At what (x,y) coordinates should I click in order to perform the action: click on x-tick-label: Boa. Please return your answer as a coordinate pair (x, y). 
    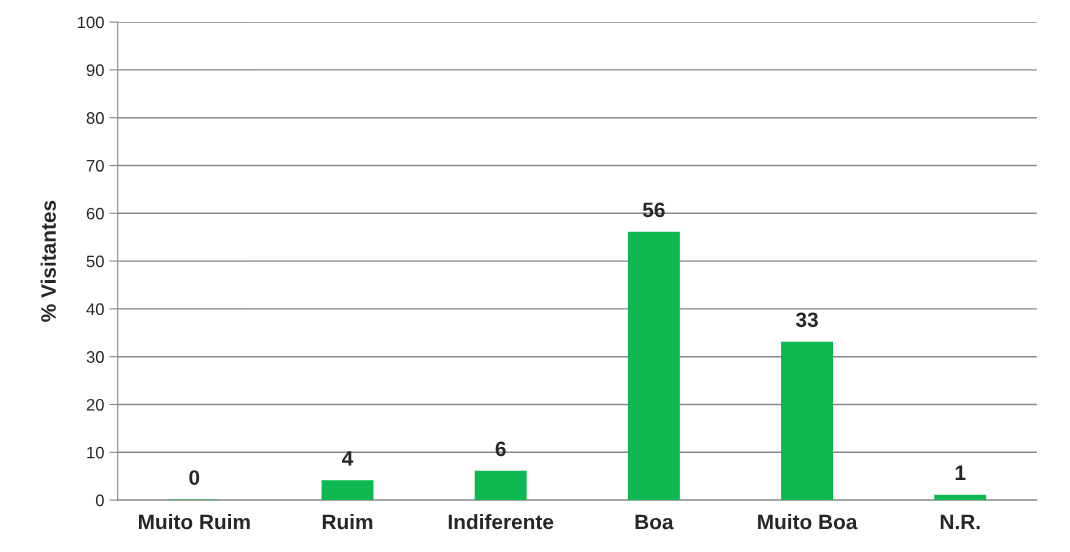
    Looking at the image, I should click on (654, 522).